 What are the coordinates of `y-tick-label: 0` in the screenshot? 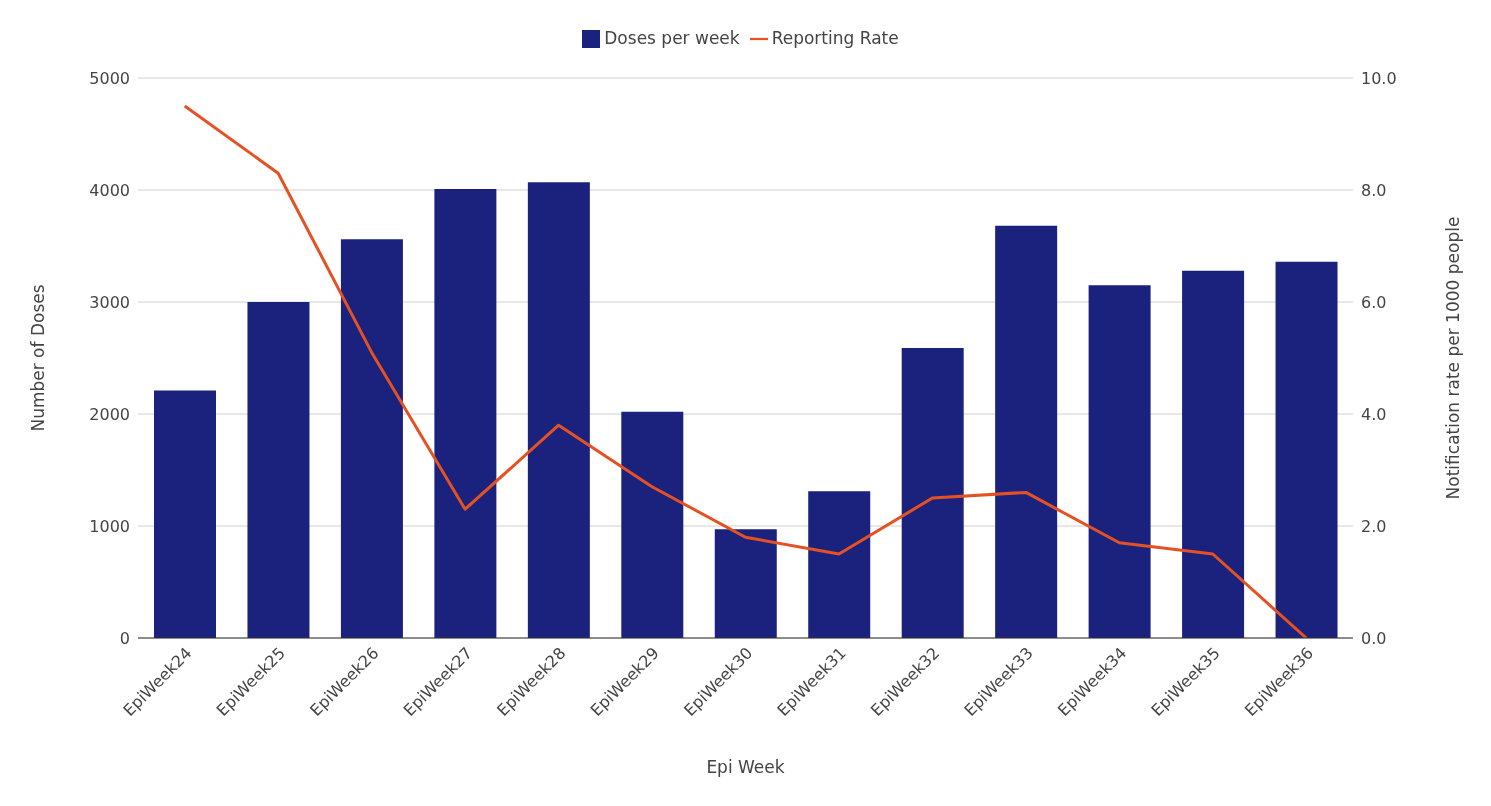 It's located at (124, 638).